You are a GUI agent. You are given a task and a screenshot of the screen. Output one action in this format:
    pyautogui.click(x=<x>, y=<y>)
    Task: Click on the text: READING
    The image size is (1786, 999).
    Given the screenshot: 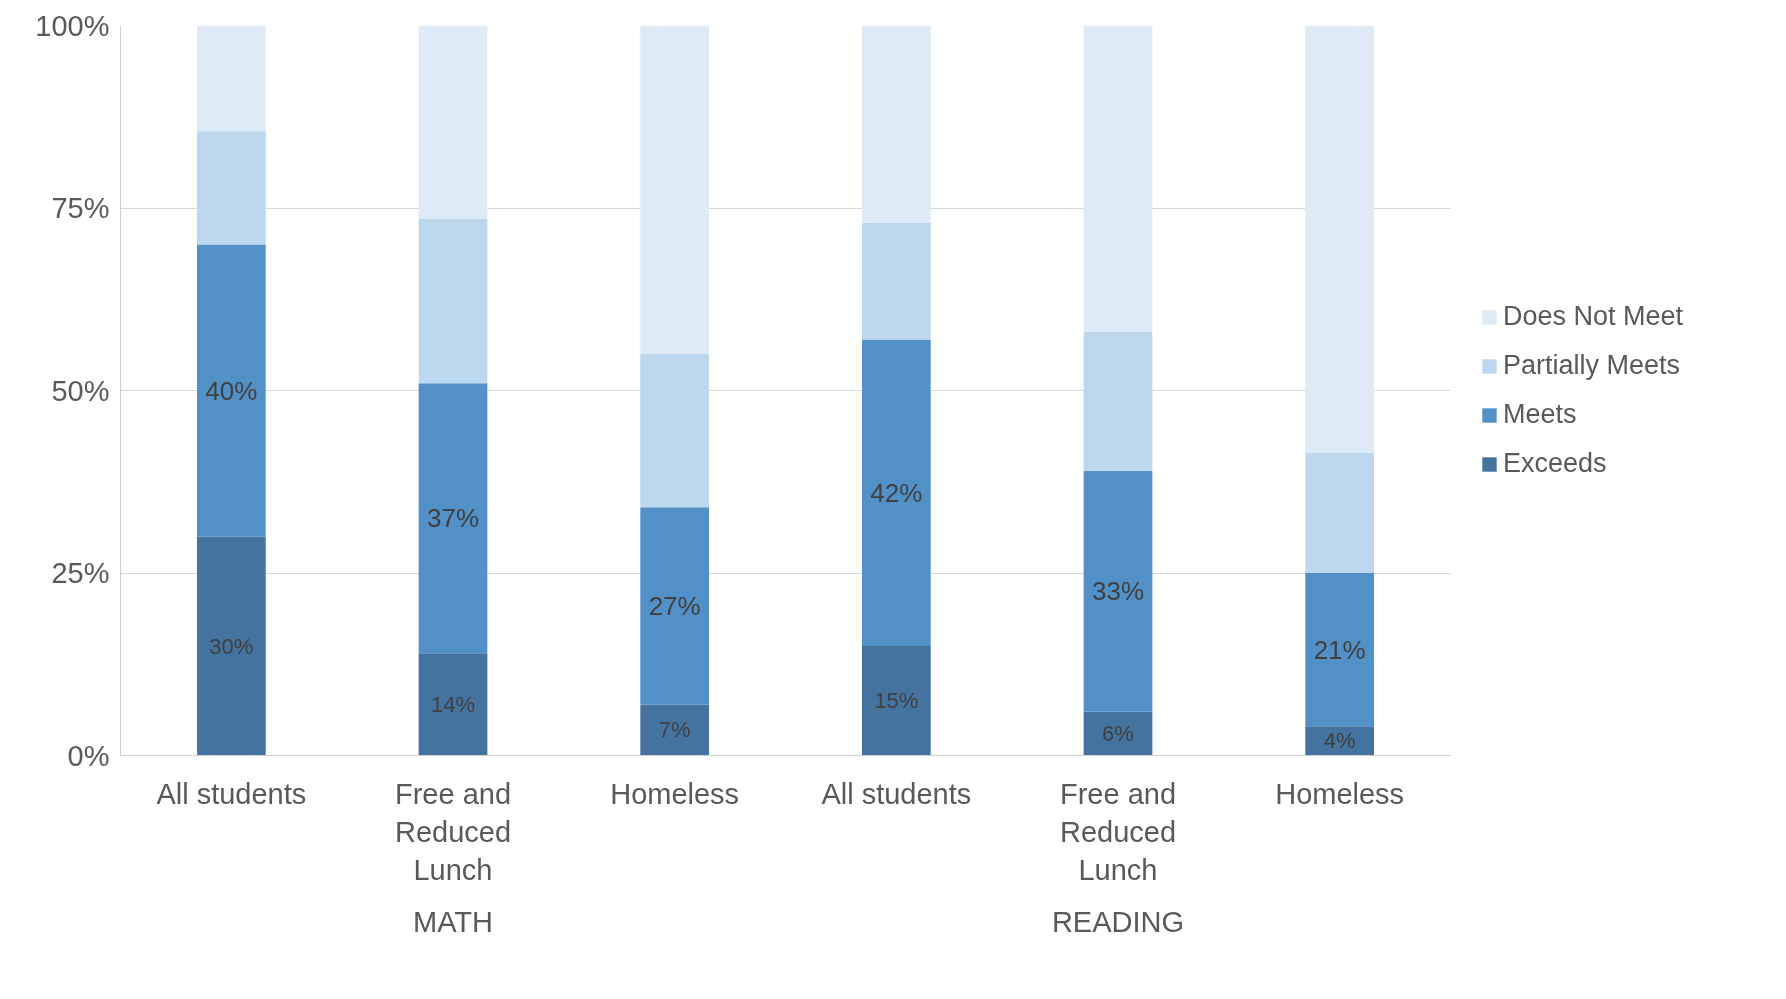 What is the action you would take?
    pyautogui.click(x=1118, y=921)
    